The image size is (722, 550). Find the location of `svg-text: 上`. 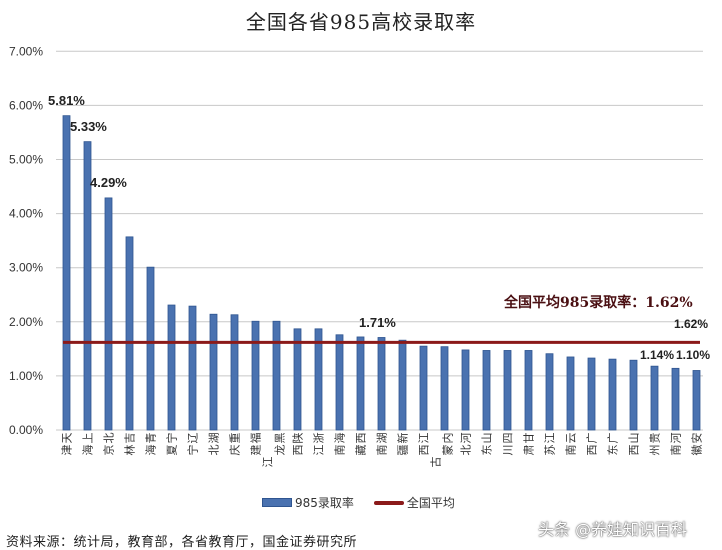

svg-text: 上 is located at coordinates (88, 438).